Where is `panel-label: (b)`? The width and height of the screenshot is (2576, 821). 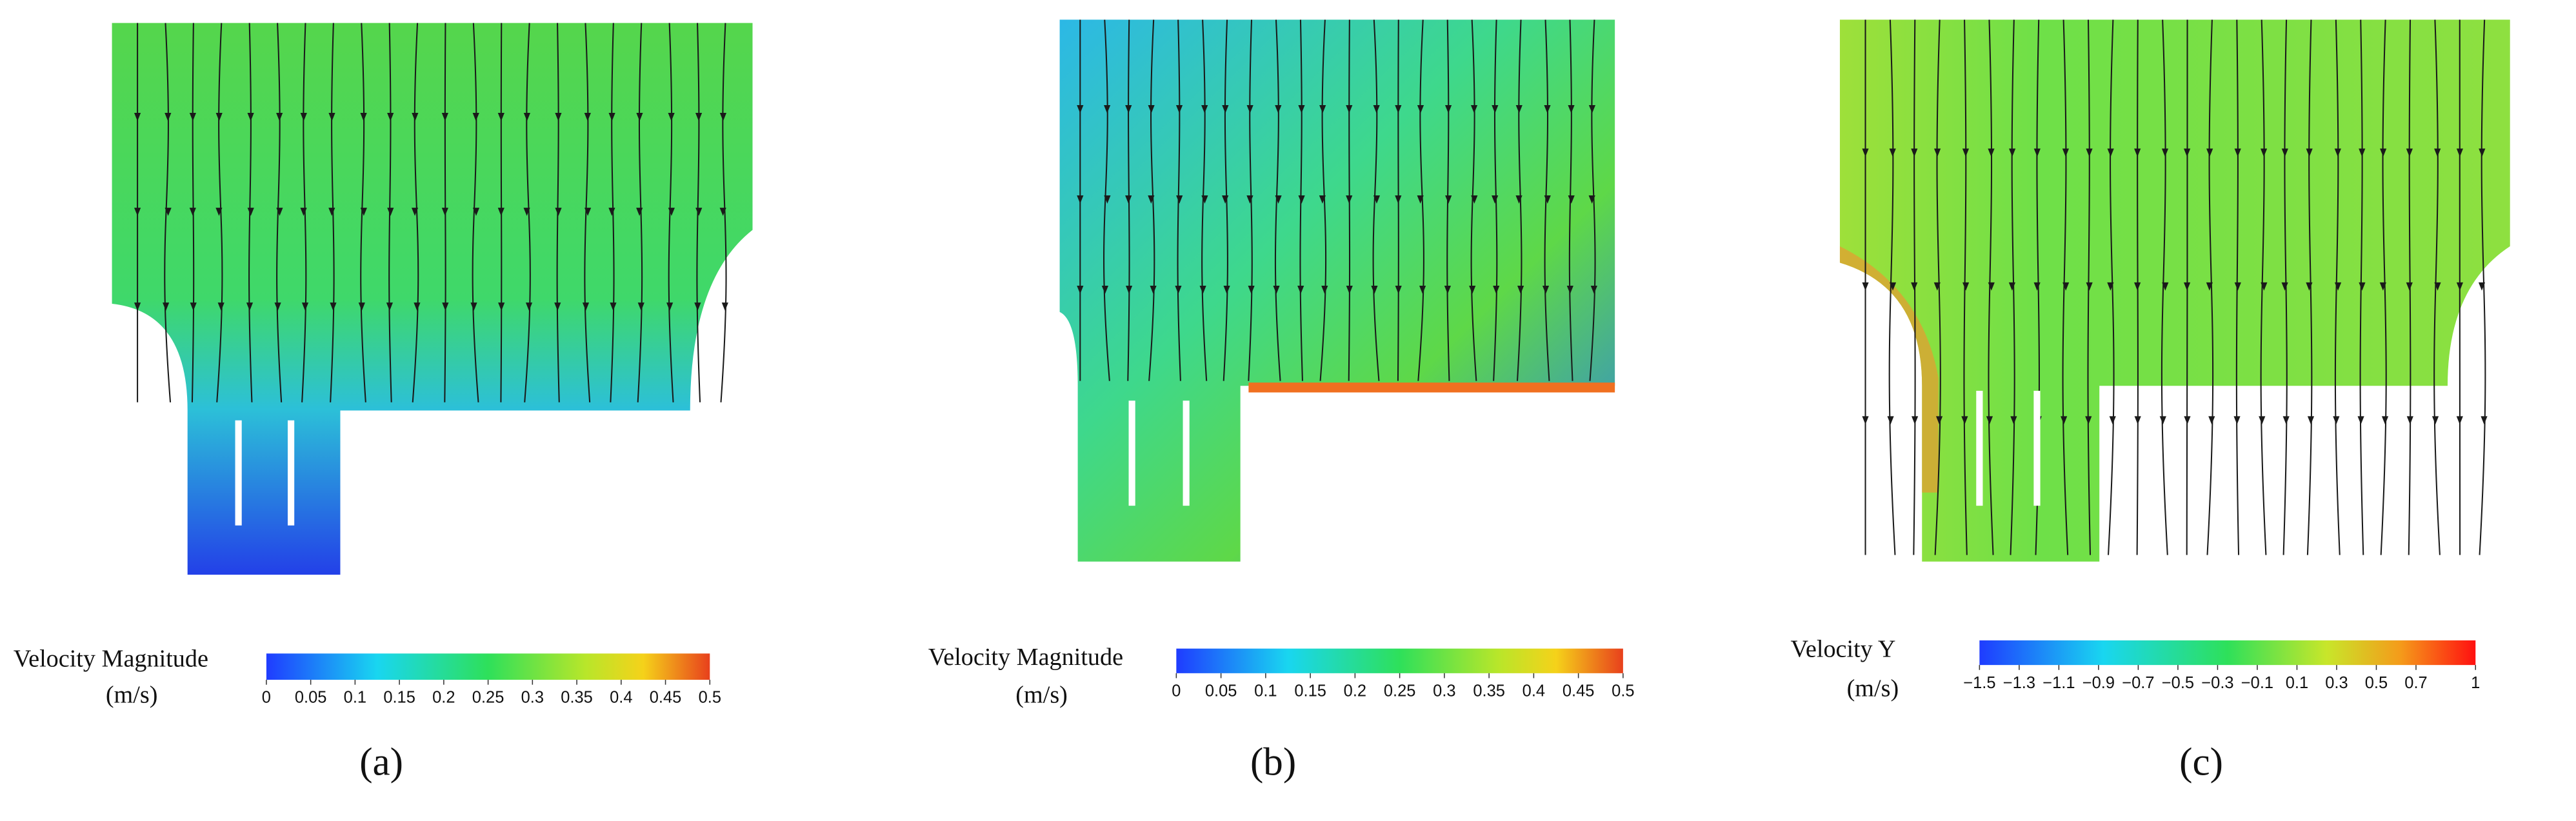
panel-label: (b) is located at coordinates (1273, 762).